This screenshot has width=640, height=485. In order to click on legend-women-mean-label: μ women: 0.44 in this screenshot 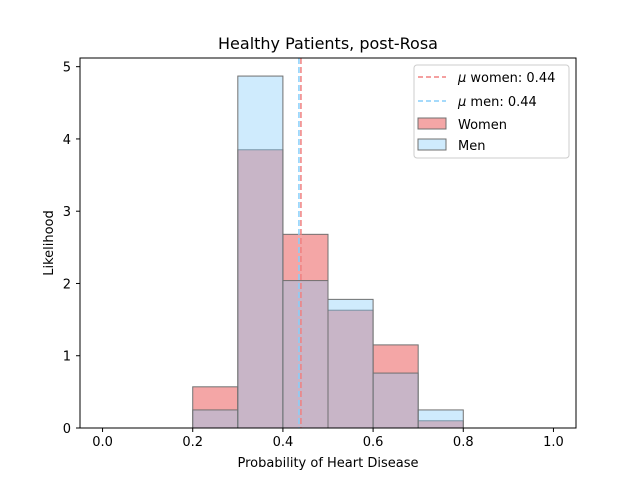, I will do `click(506, 78)`.